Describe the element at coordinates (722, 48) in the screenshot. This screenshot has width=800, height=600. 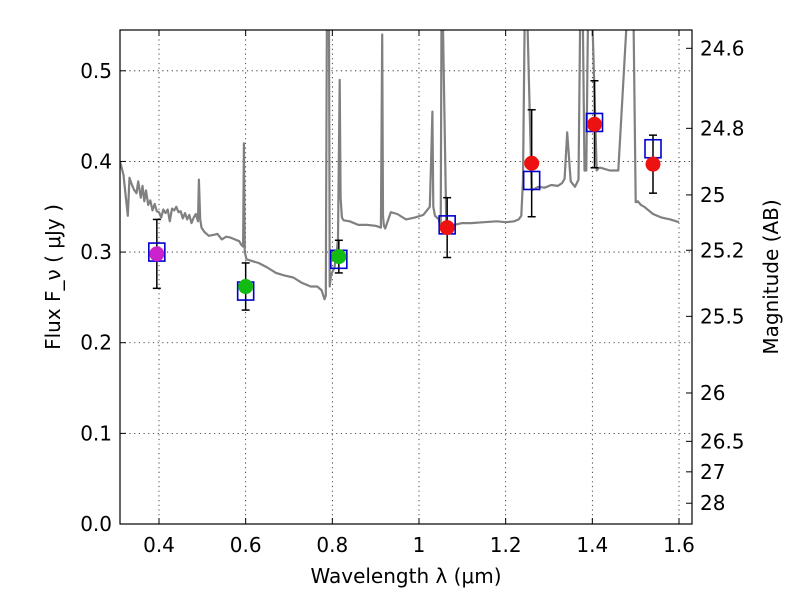
I see `mag-tick-label: 24.6` at that location.